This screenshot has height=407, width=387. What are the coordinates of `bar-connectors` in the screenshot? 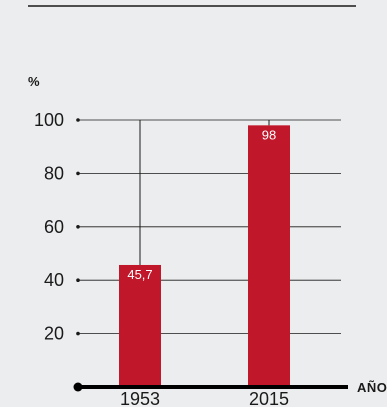 It's located at (204, 192).